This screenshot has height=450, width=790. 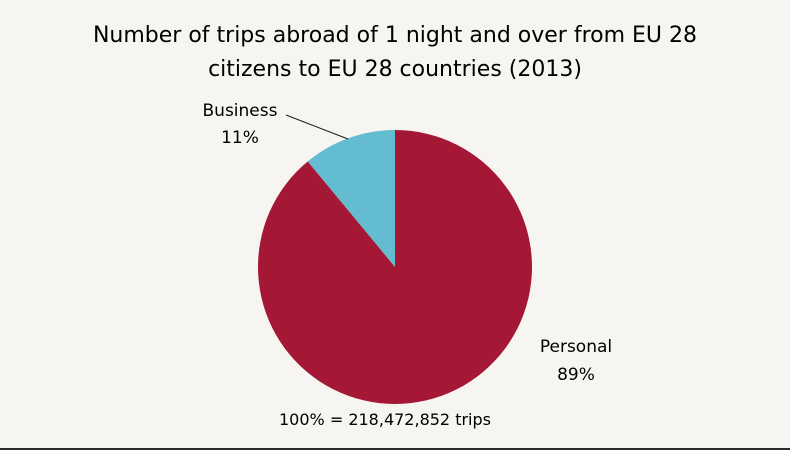 What do you see at coordinates (385, 419) in the screenshot?
I see `total-note: 100% = 218,472,852 trips` at bounding box center [385, 419].